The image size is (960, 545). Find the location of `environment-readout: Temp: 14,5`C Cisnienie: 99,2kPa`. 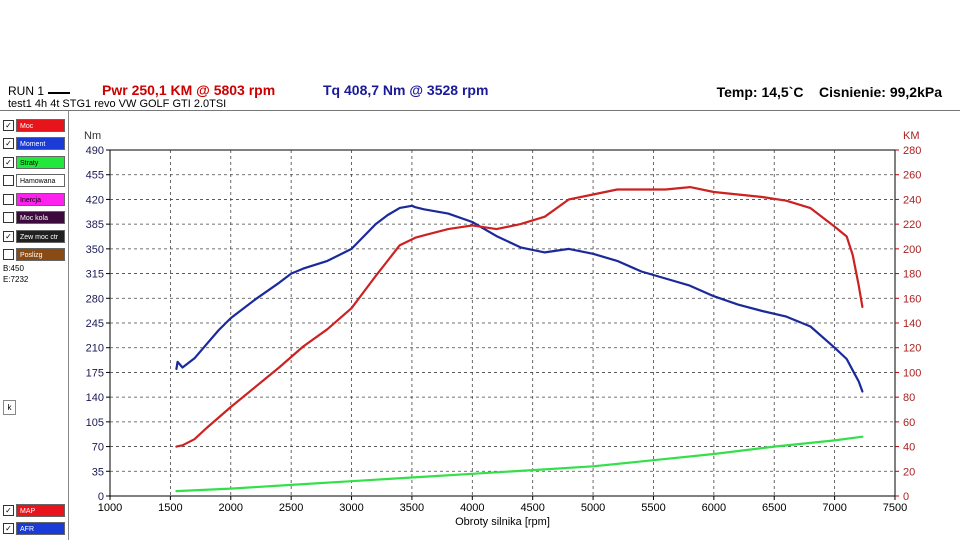

environment-readout: Temp: 14,5`C Cisnienie: 99,2kPa is located at coordinates (829, 92).